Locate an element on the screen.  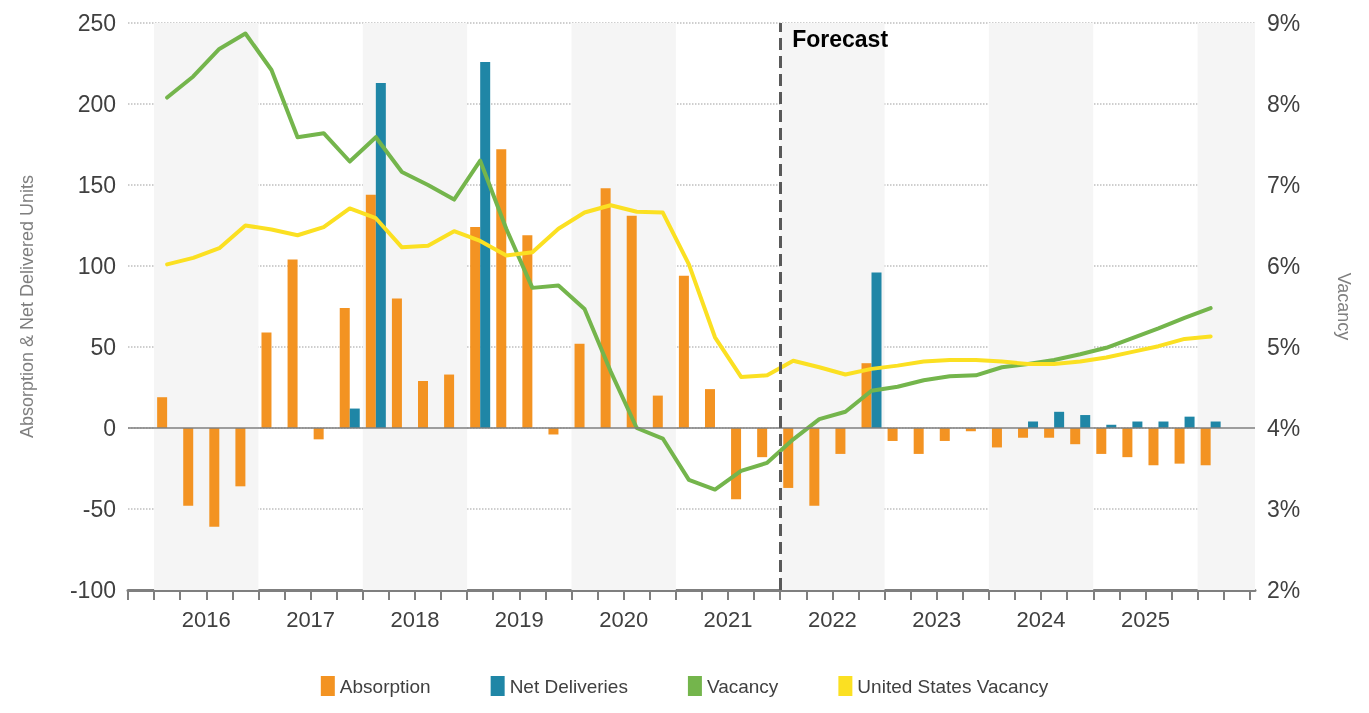
y-tick-label: -50 is located at coordinates (99, 509).